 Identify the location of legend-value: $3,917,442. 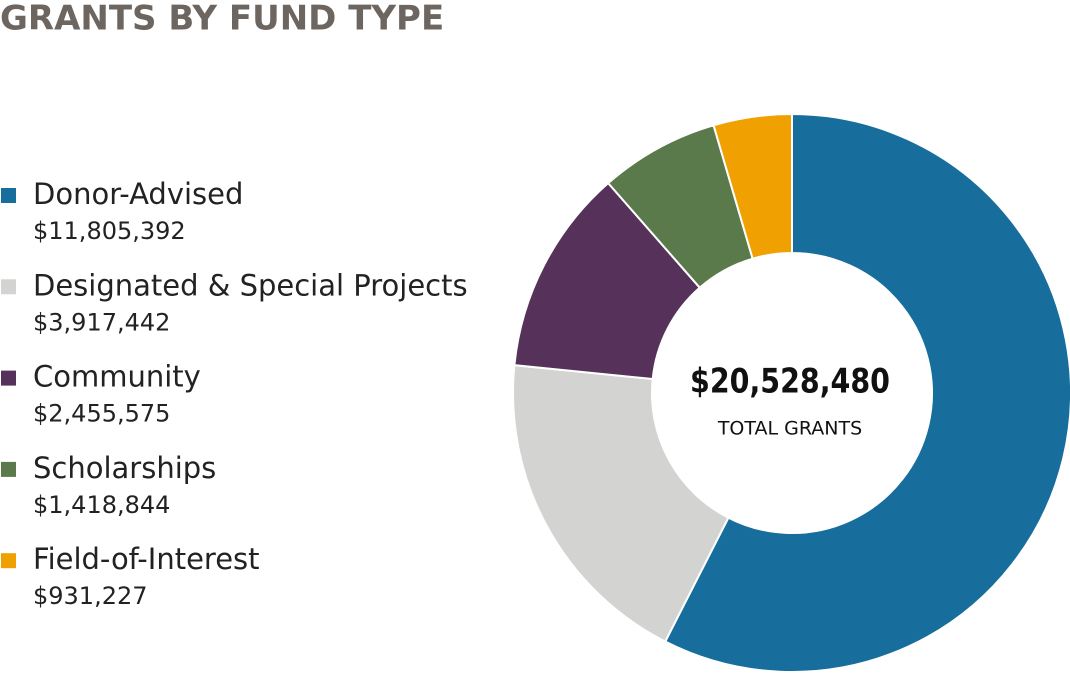
(101, 322).